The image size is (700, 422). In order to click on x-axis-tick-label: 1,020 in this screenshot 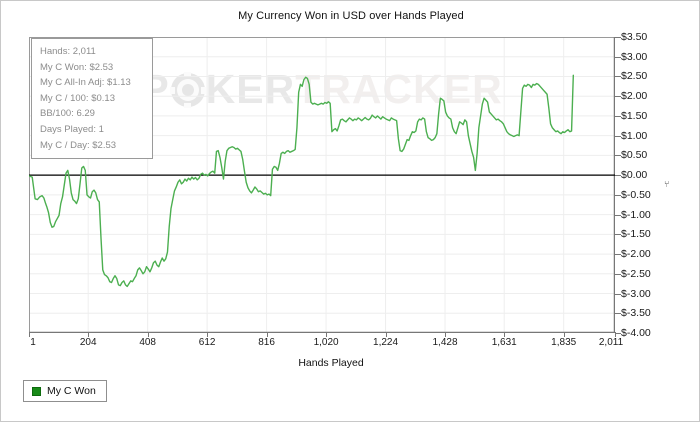, I will do `click(326, 342)`.